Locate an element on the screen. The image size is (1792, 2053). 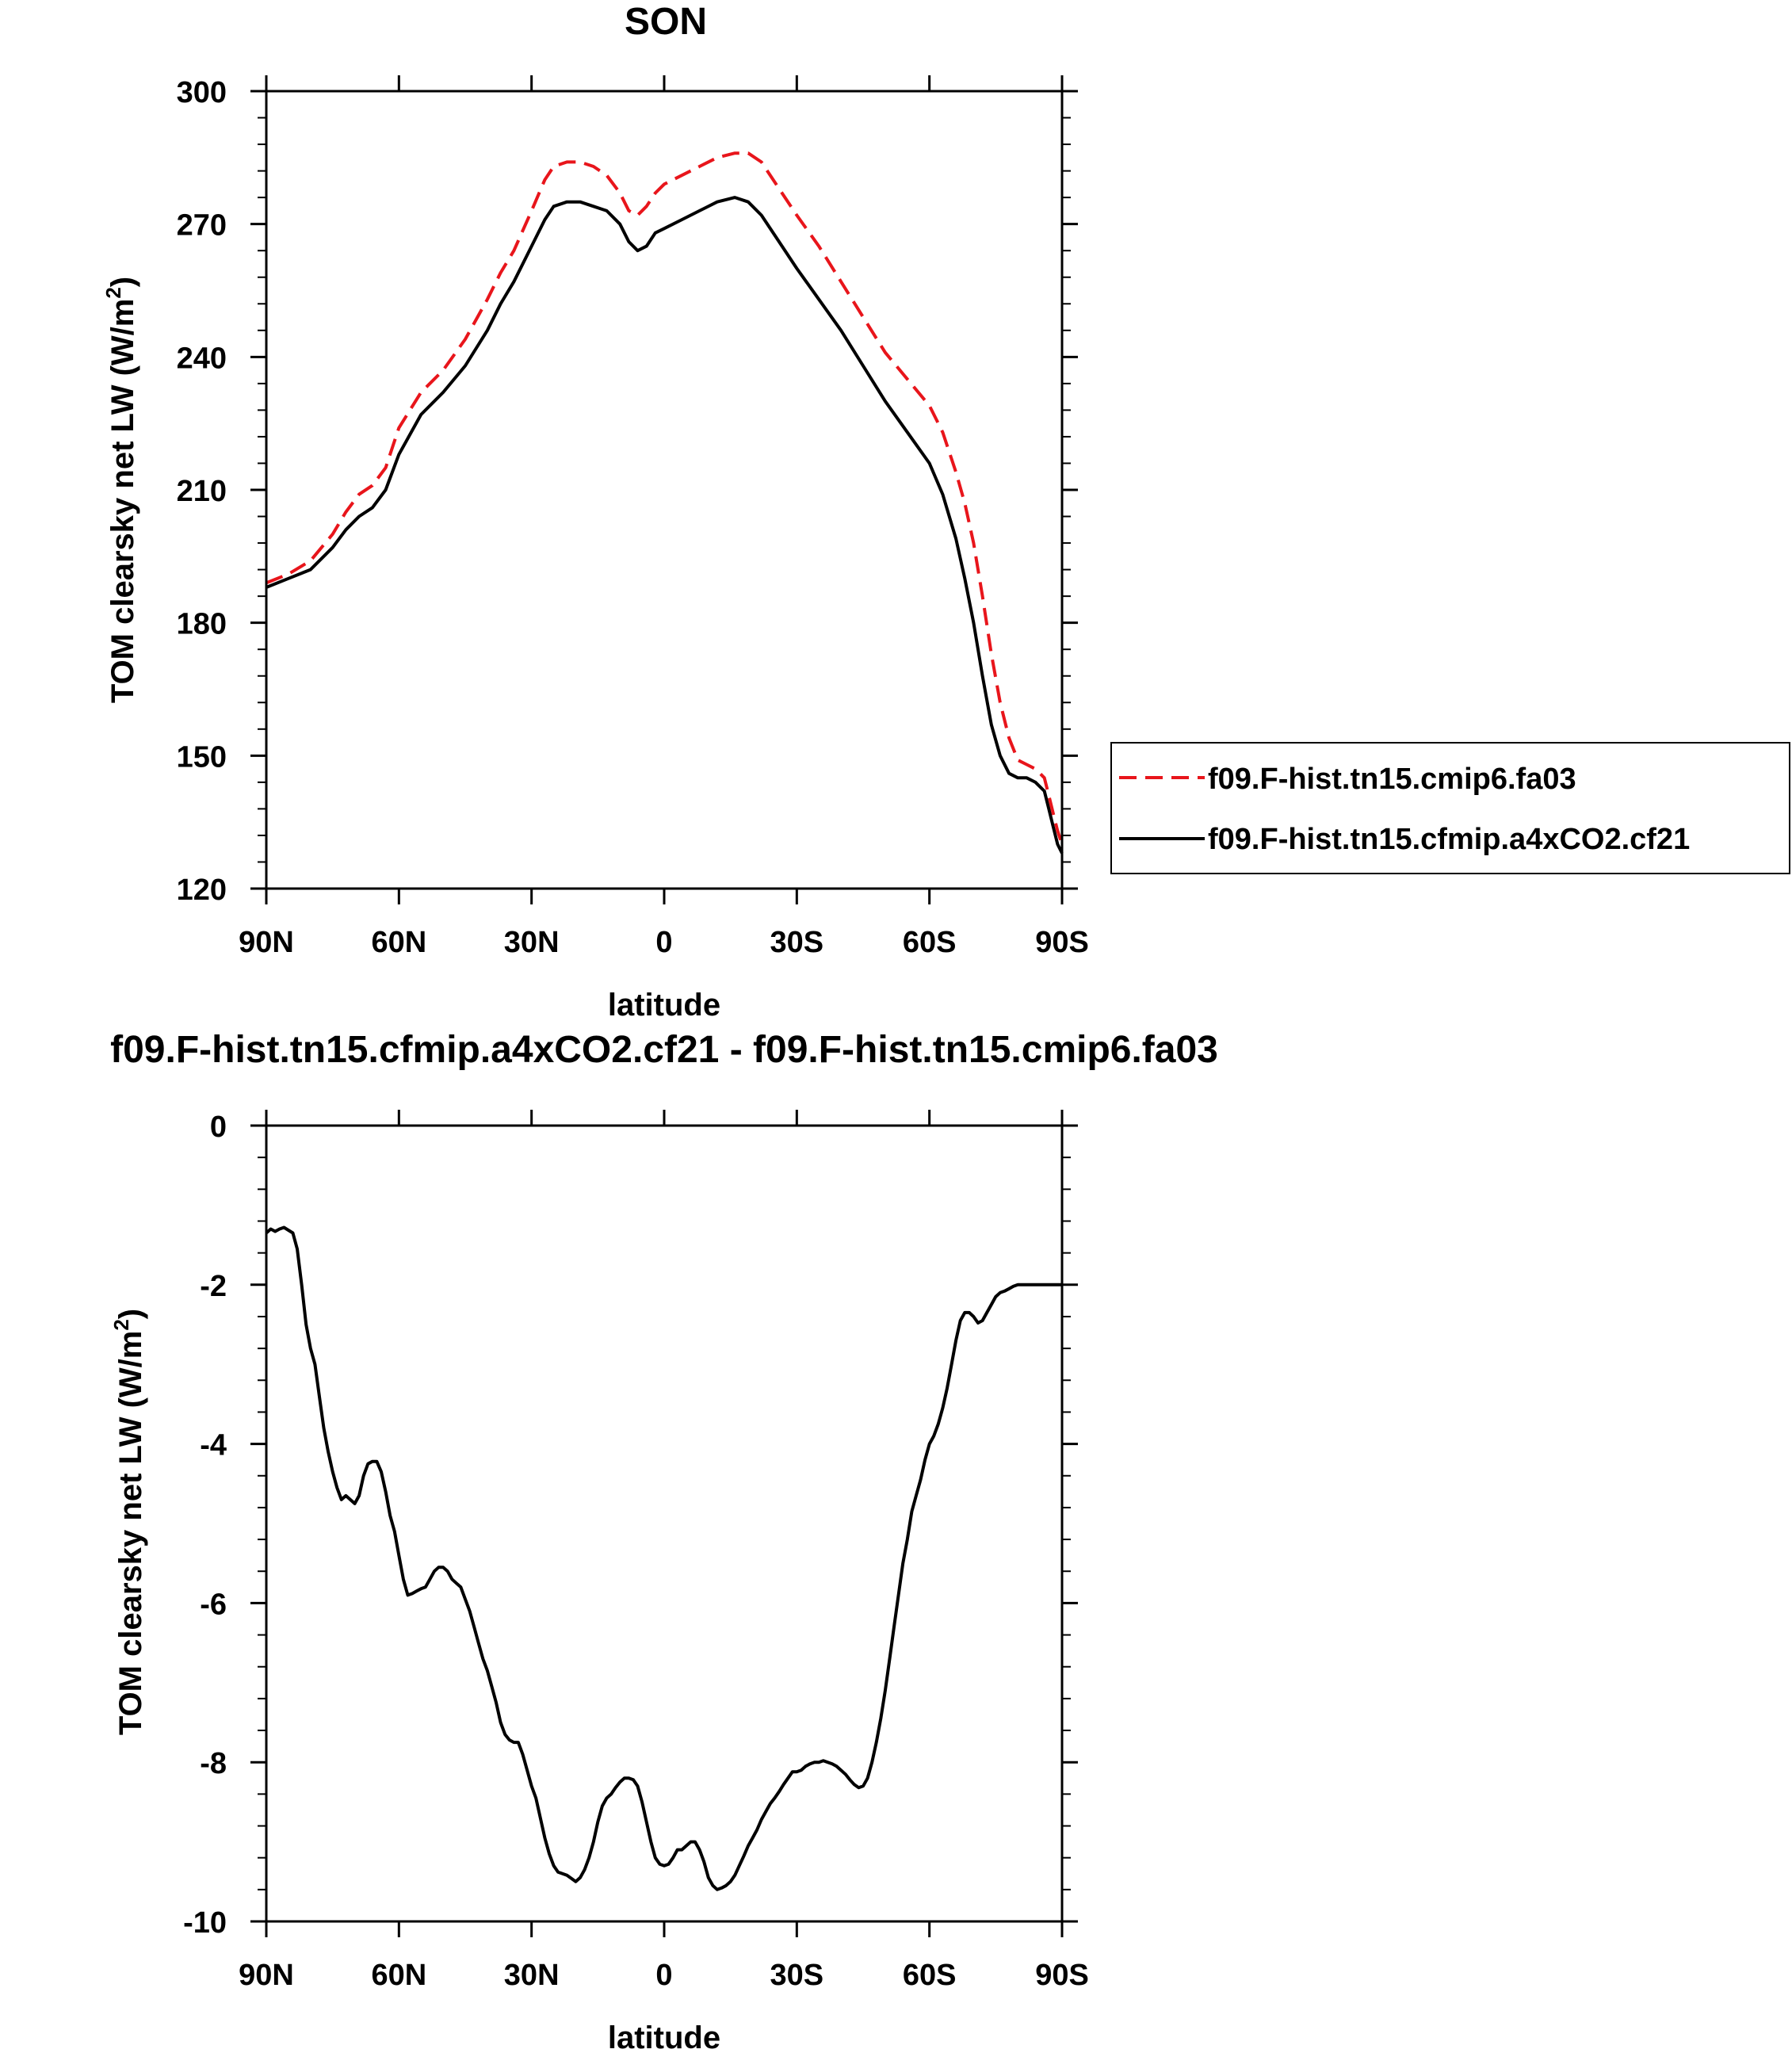
y-tick-label: -8 is located at coordinates (213, 1763).